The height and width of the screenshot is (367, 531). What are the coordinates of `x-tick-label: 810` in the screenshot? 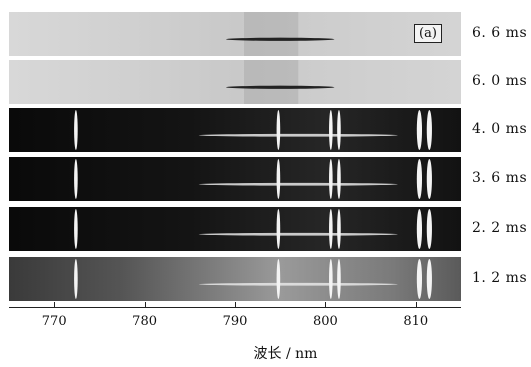 It's located at (416, 321).